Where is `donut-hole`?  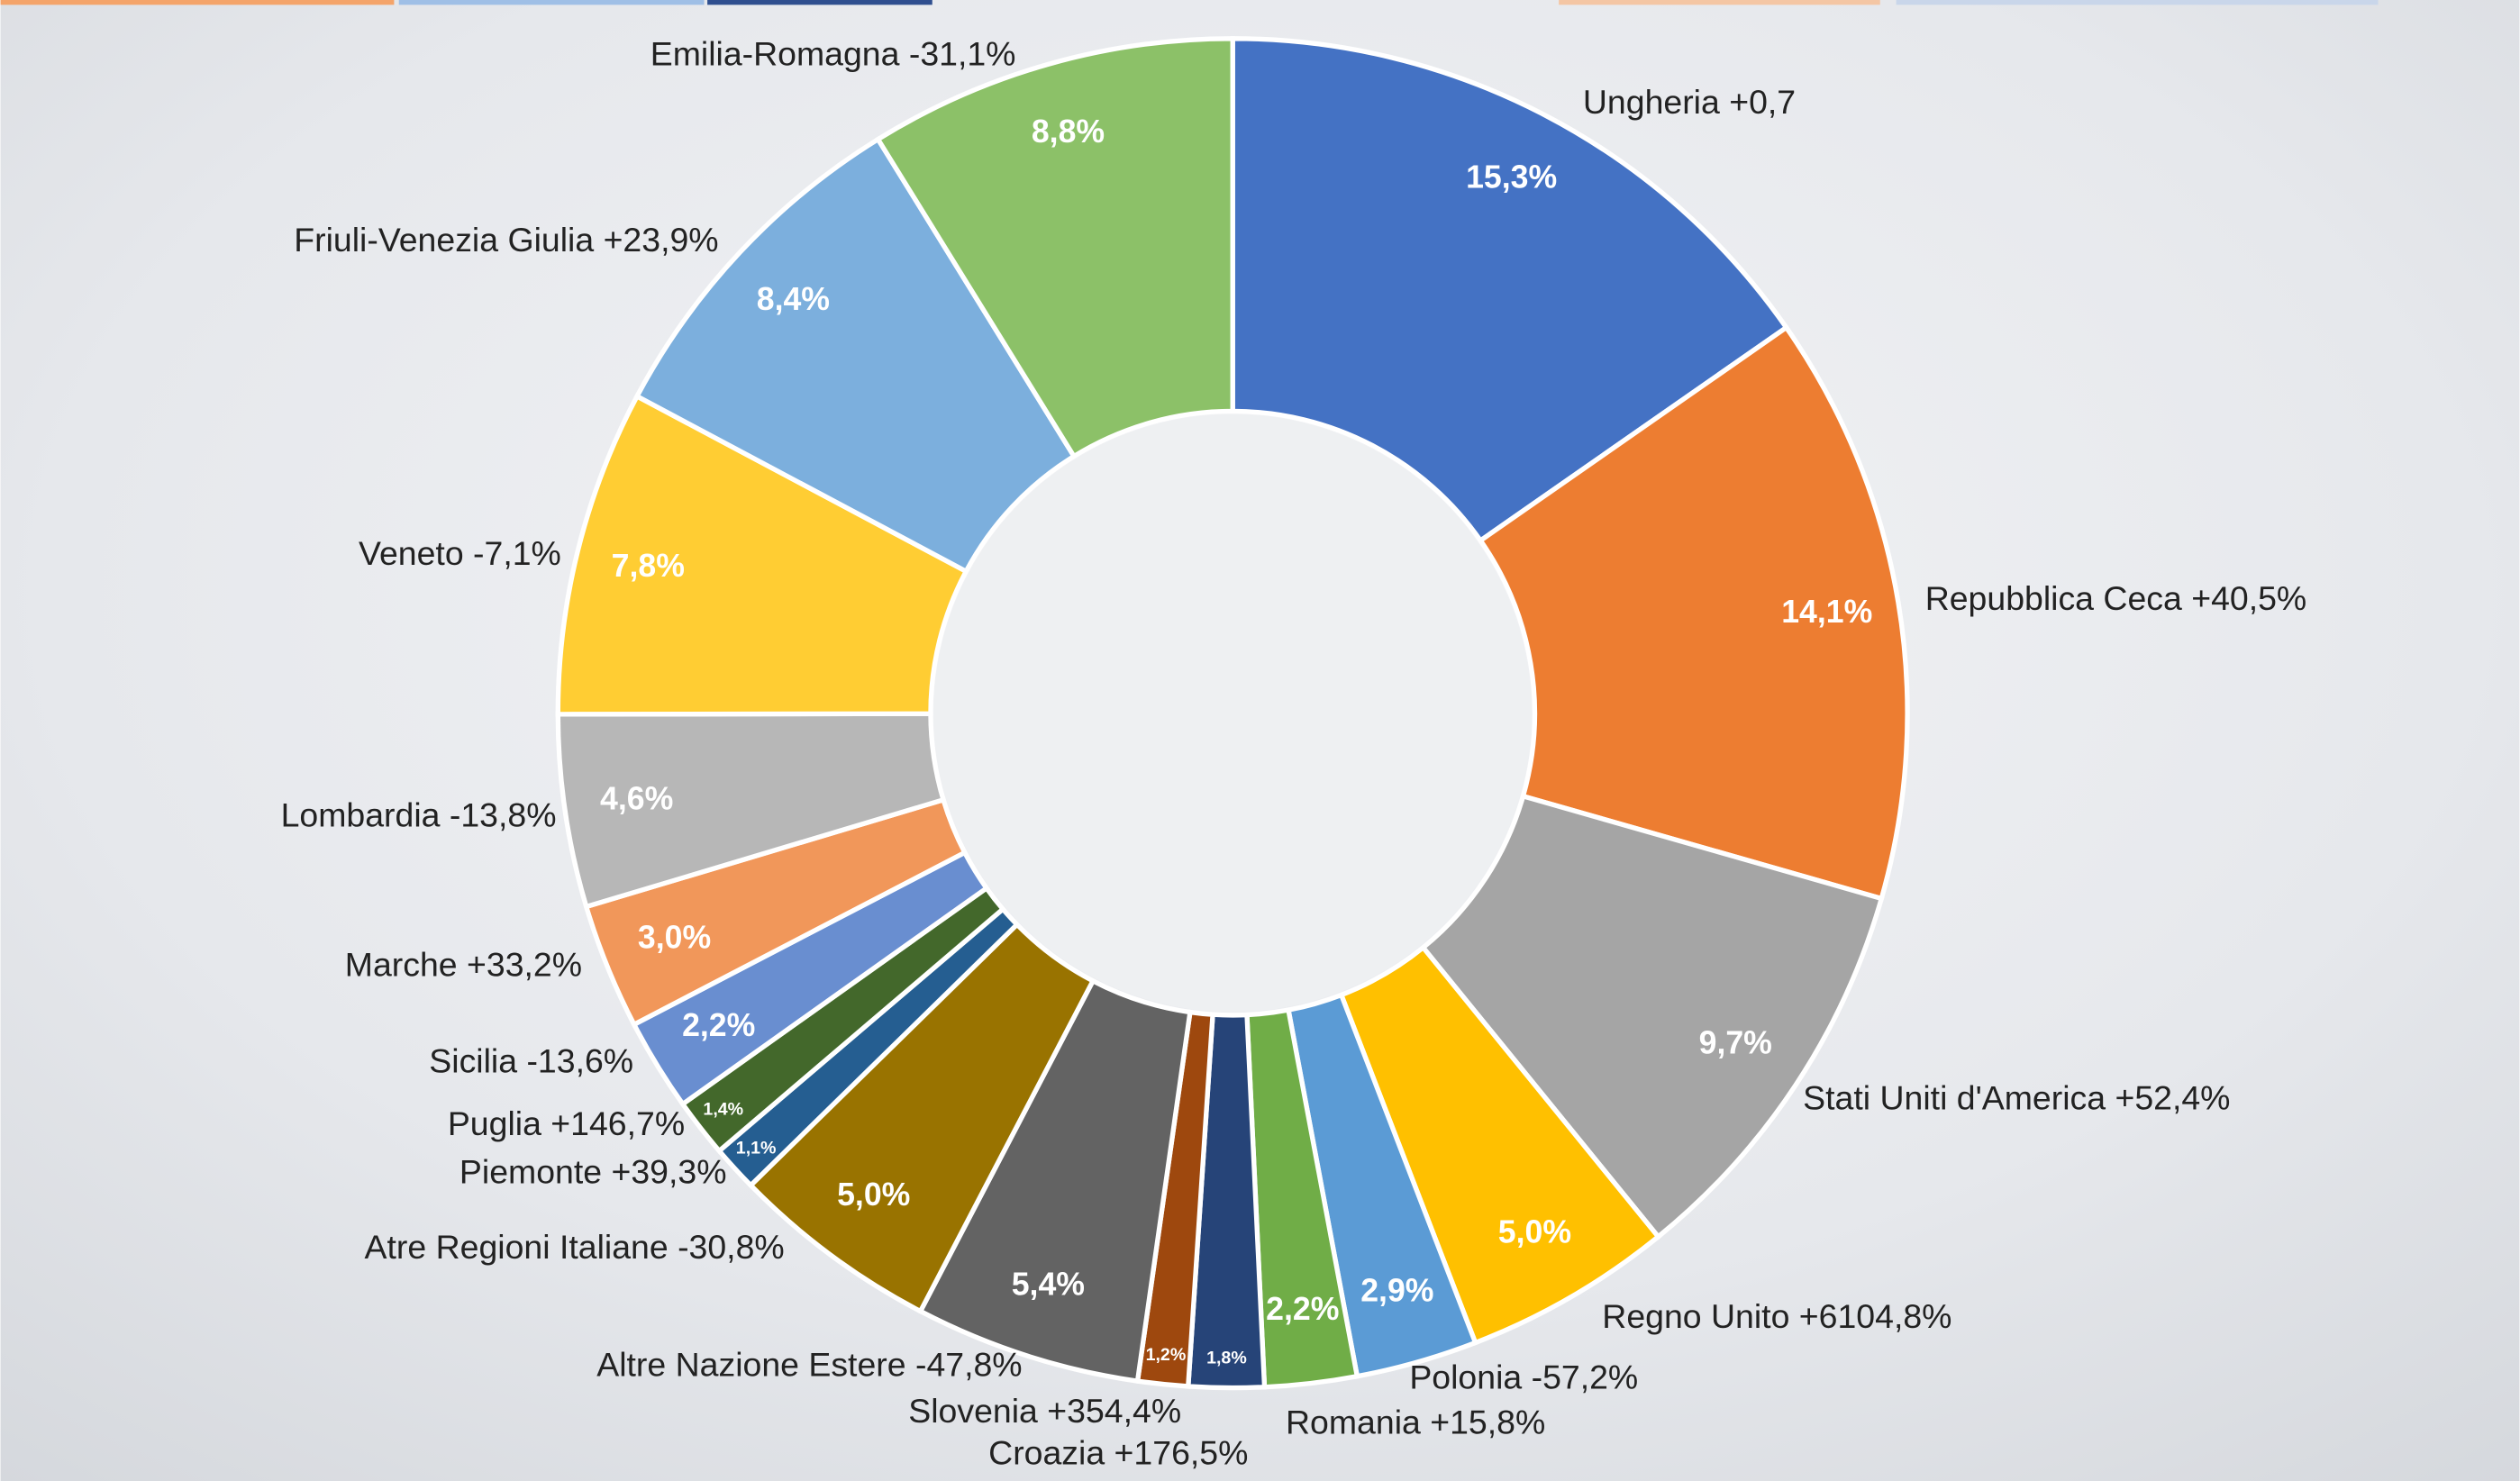 donut-hole is located at coordinates (1232, 713).